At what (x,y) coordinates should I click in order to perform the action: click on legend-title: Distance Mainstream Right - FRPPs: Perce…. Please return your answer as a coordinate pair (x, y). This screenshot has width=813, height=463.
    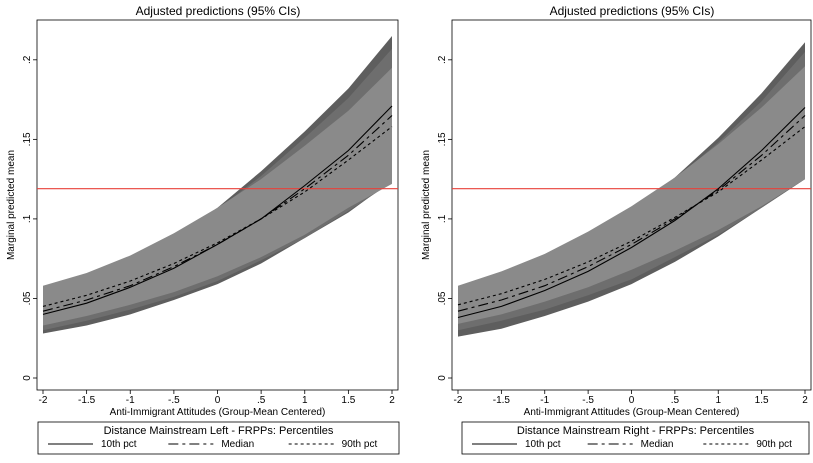
    Looking at the image, I should click on (636, 431).